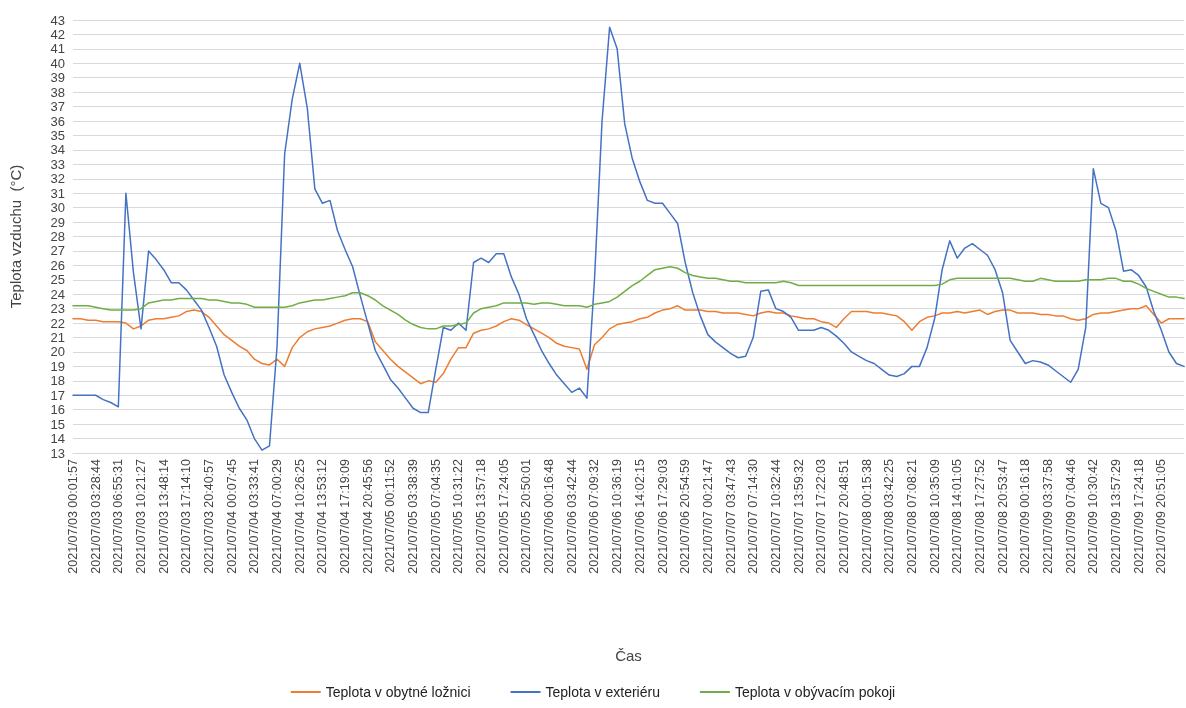  I want to click on y-tick-label: 13, so click(57, 453).